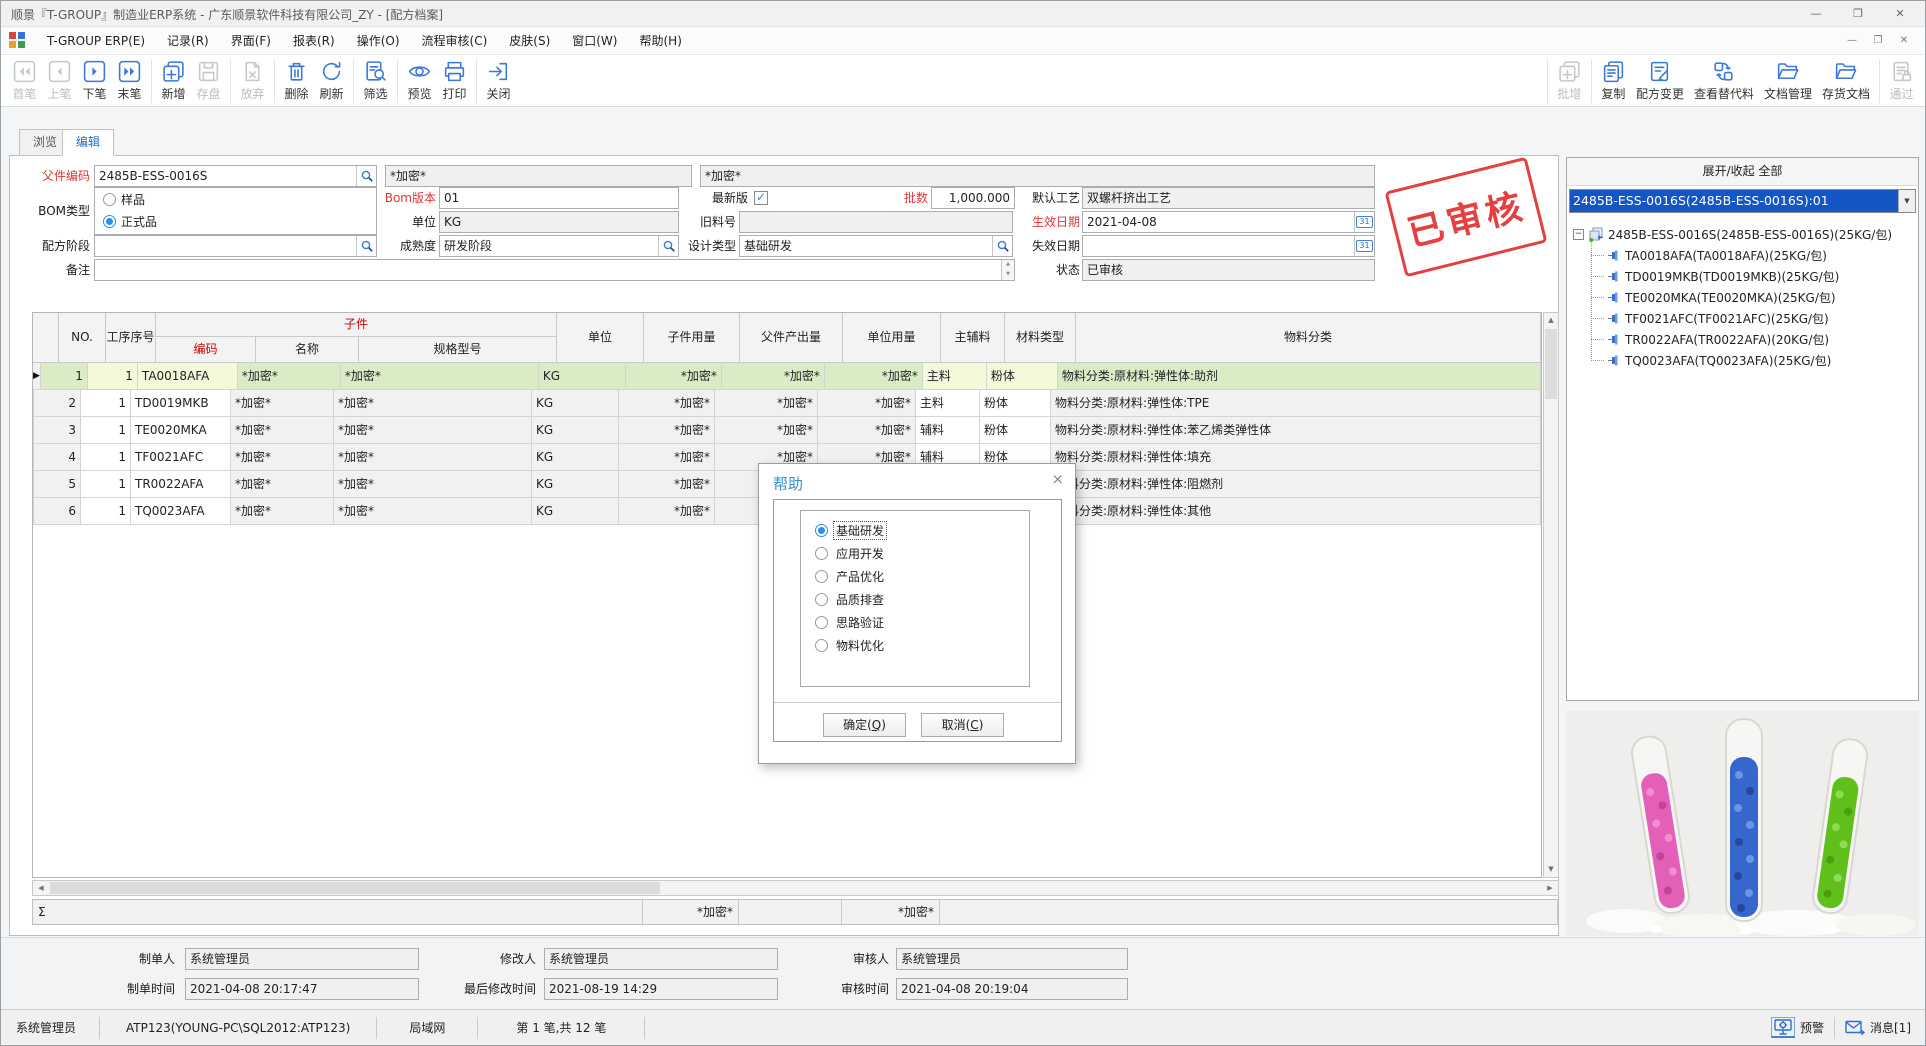  I want to click on mdi-restore-icon: ❐, so click(1878, 40).